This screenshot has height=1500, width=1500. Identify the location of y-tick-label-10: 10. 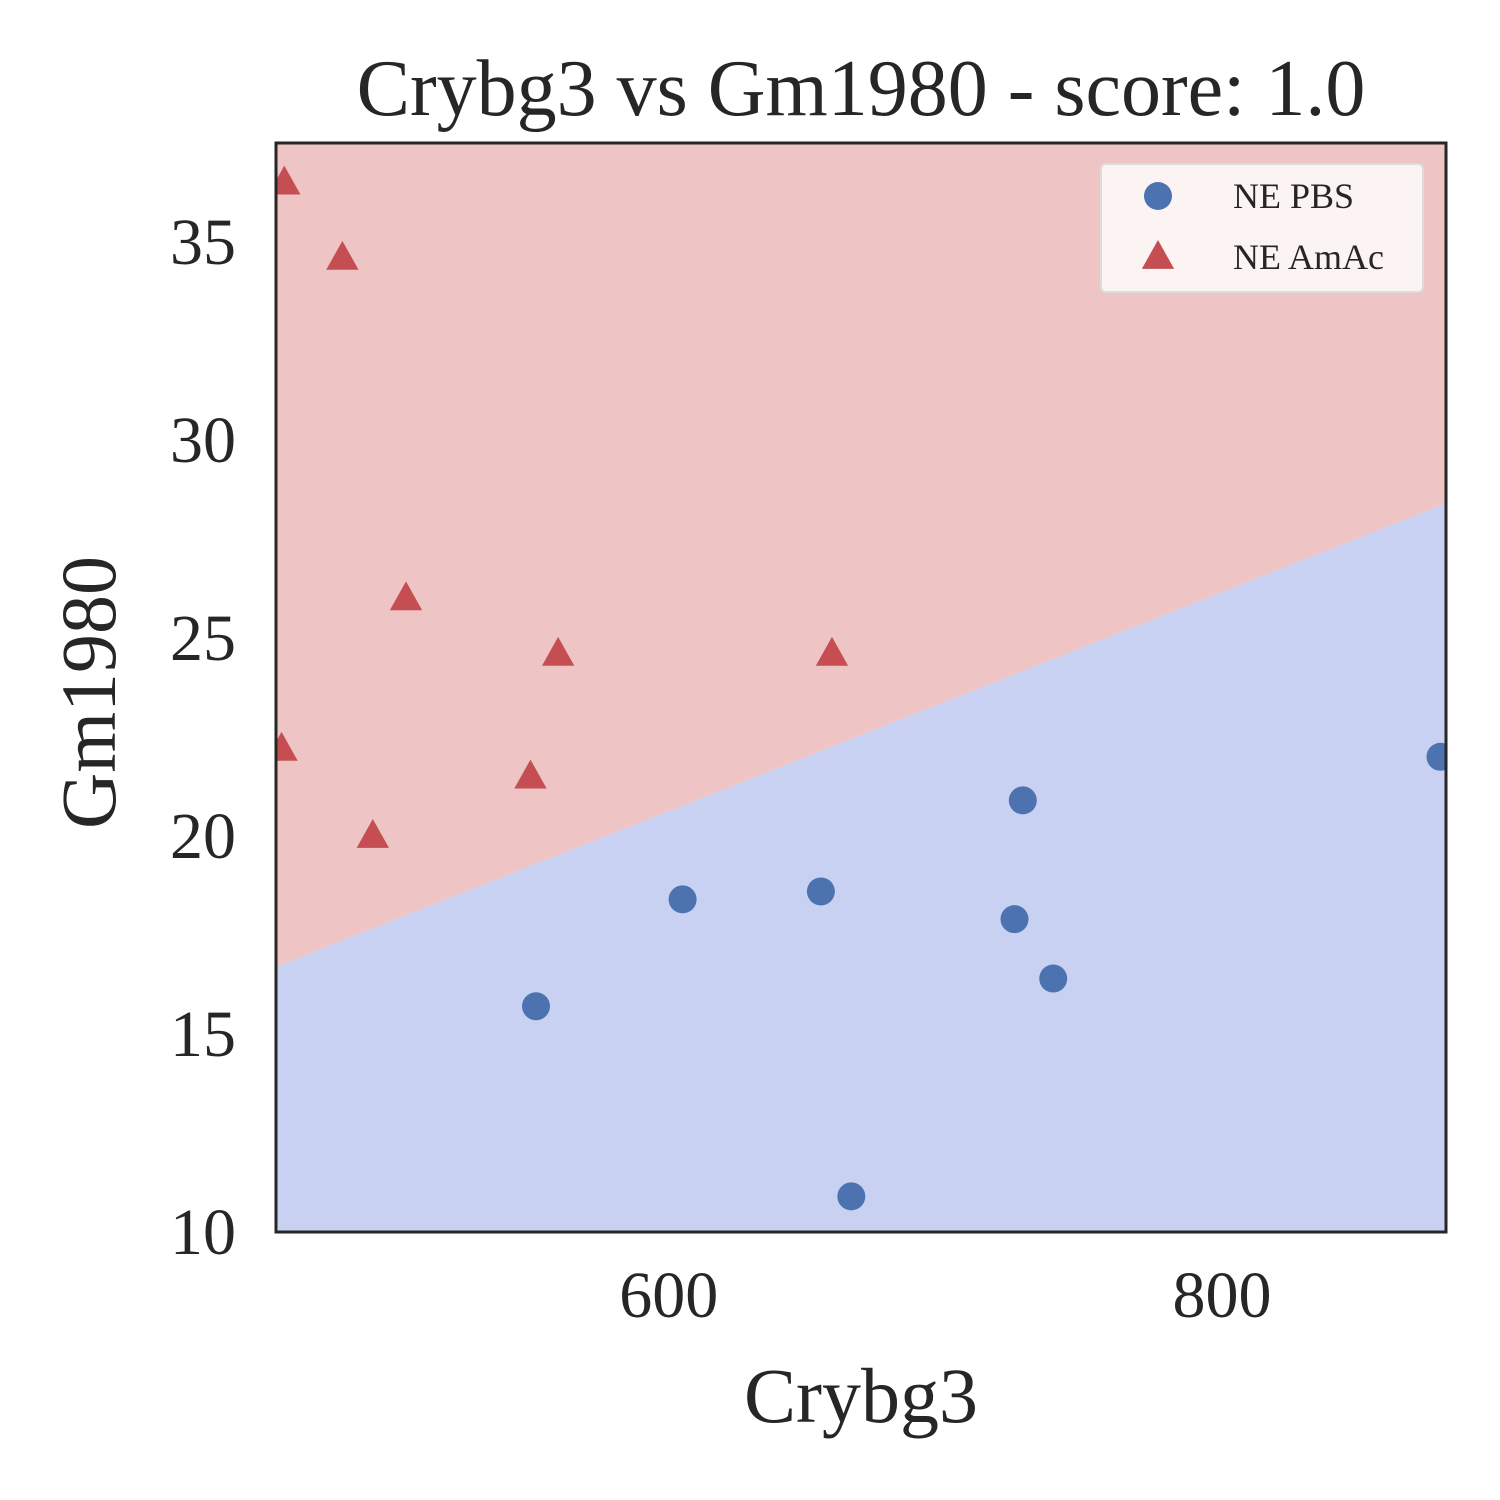
(203, 1232).